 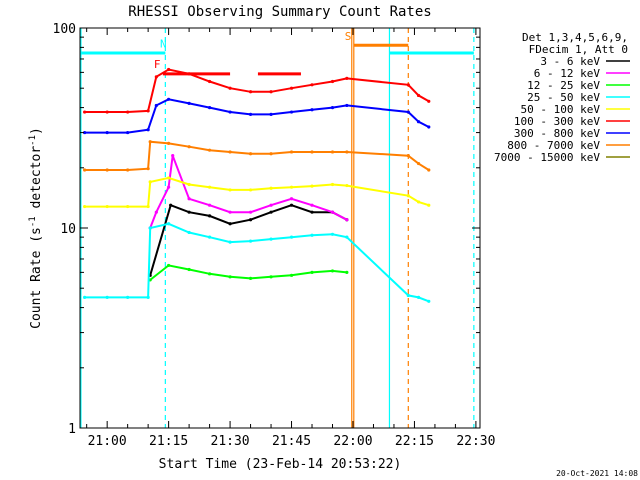 What do you see at coordinates (348, 36) in the screenshot?
I see `annotation-s: S` at bounding box center [348, 36].